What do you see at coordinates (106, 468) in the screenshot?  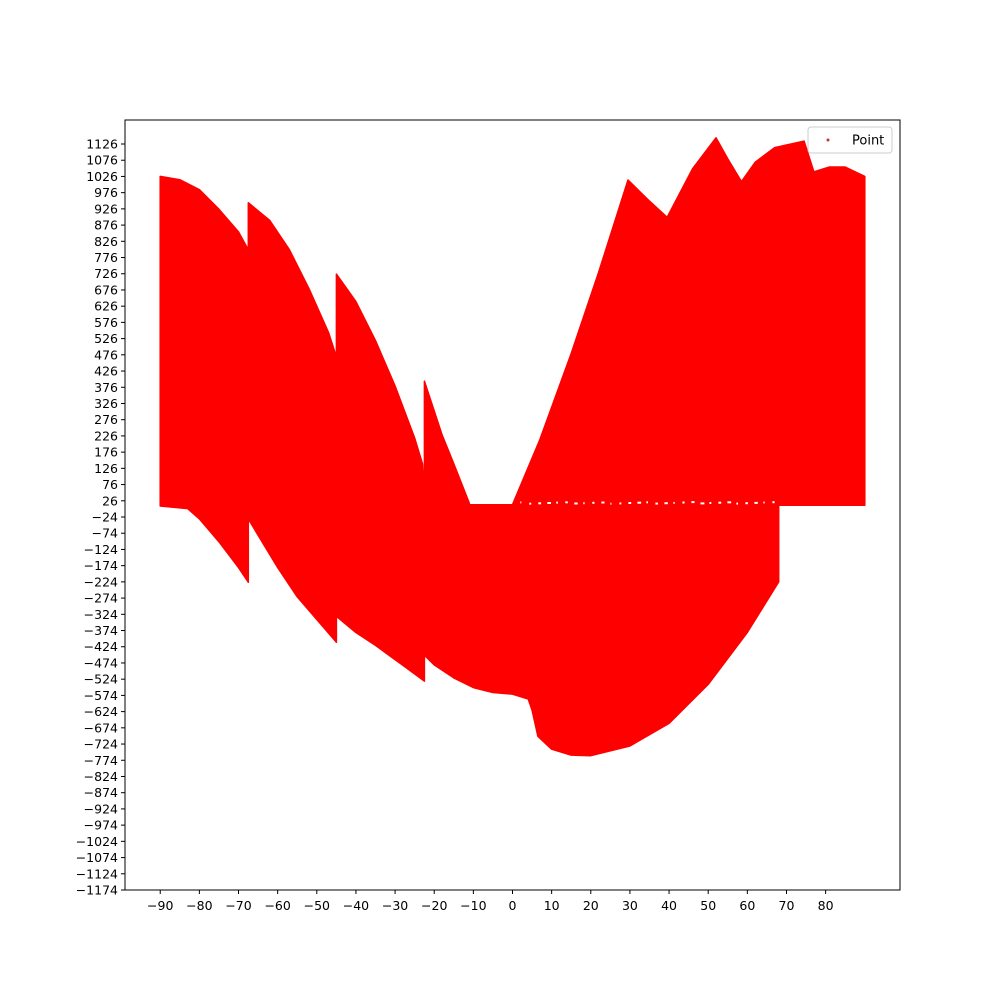 I see `y-tick-label: 126` at bounding box center [106, 468].